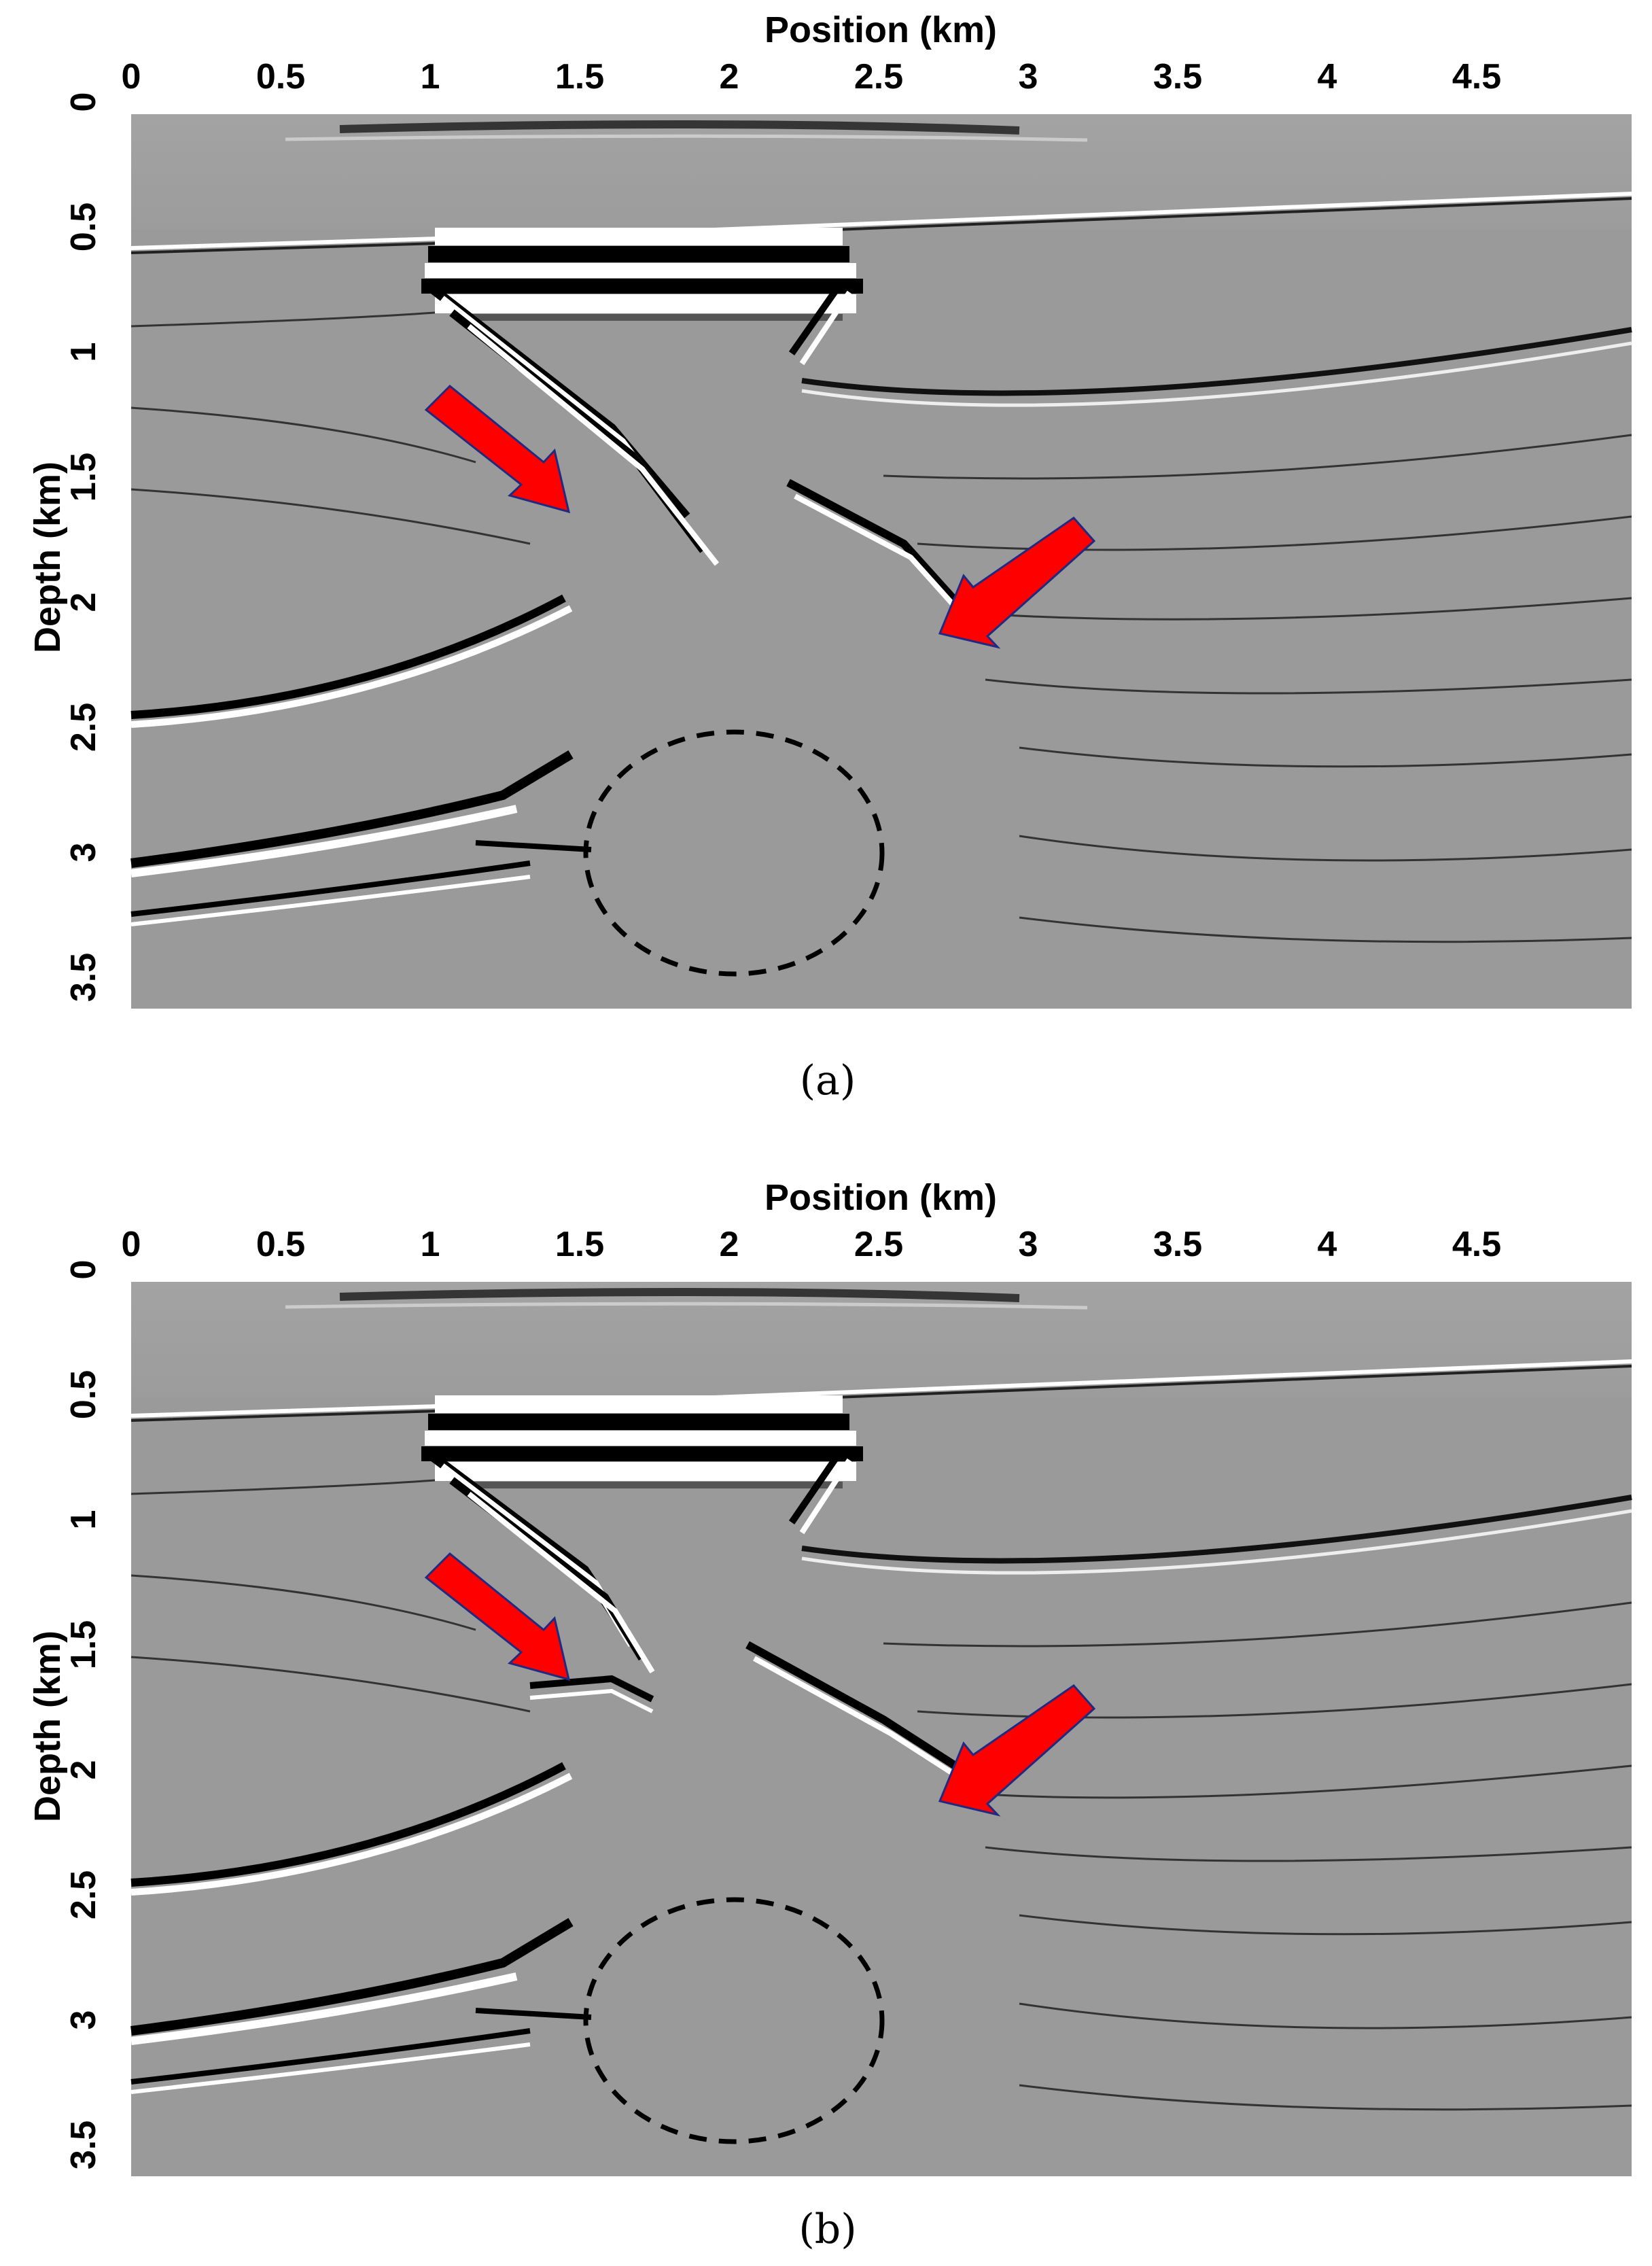  Describe the element at coordinates (827, 2229) in the screenshot. I see `panel-caption: (b)` at that location.